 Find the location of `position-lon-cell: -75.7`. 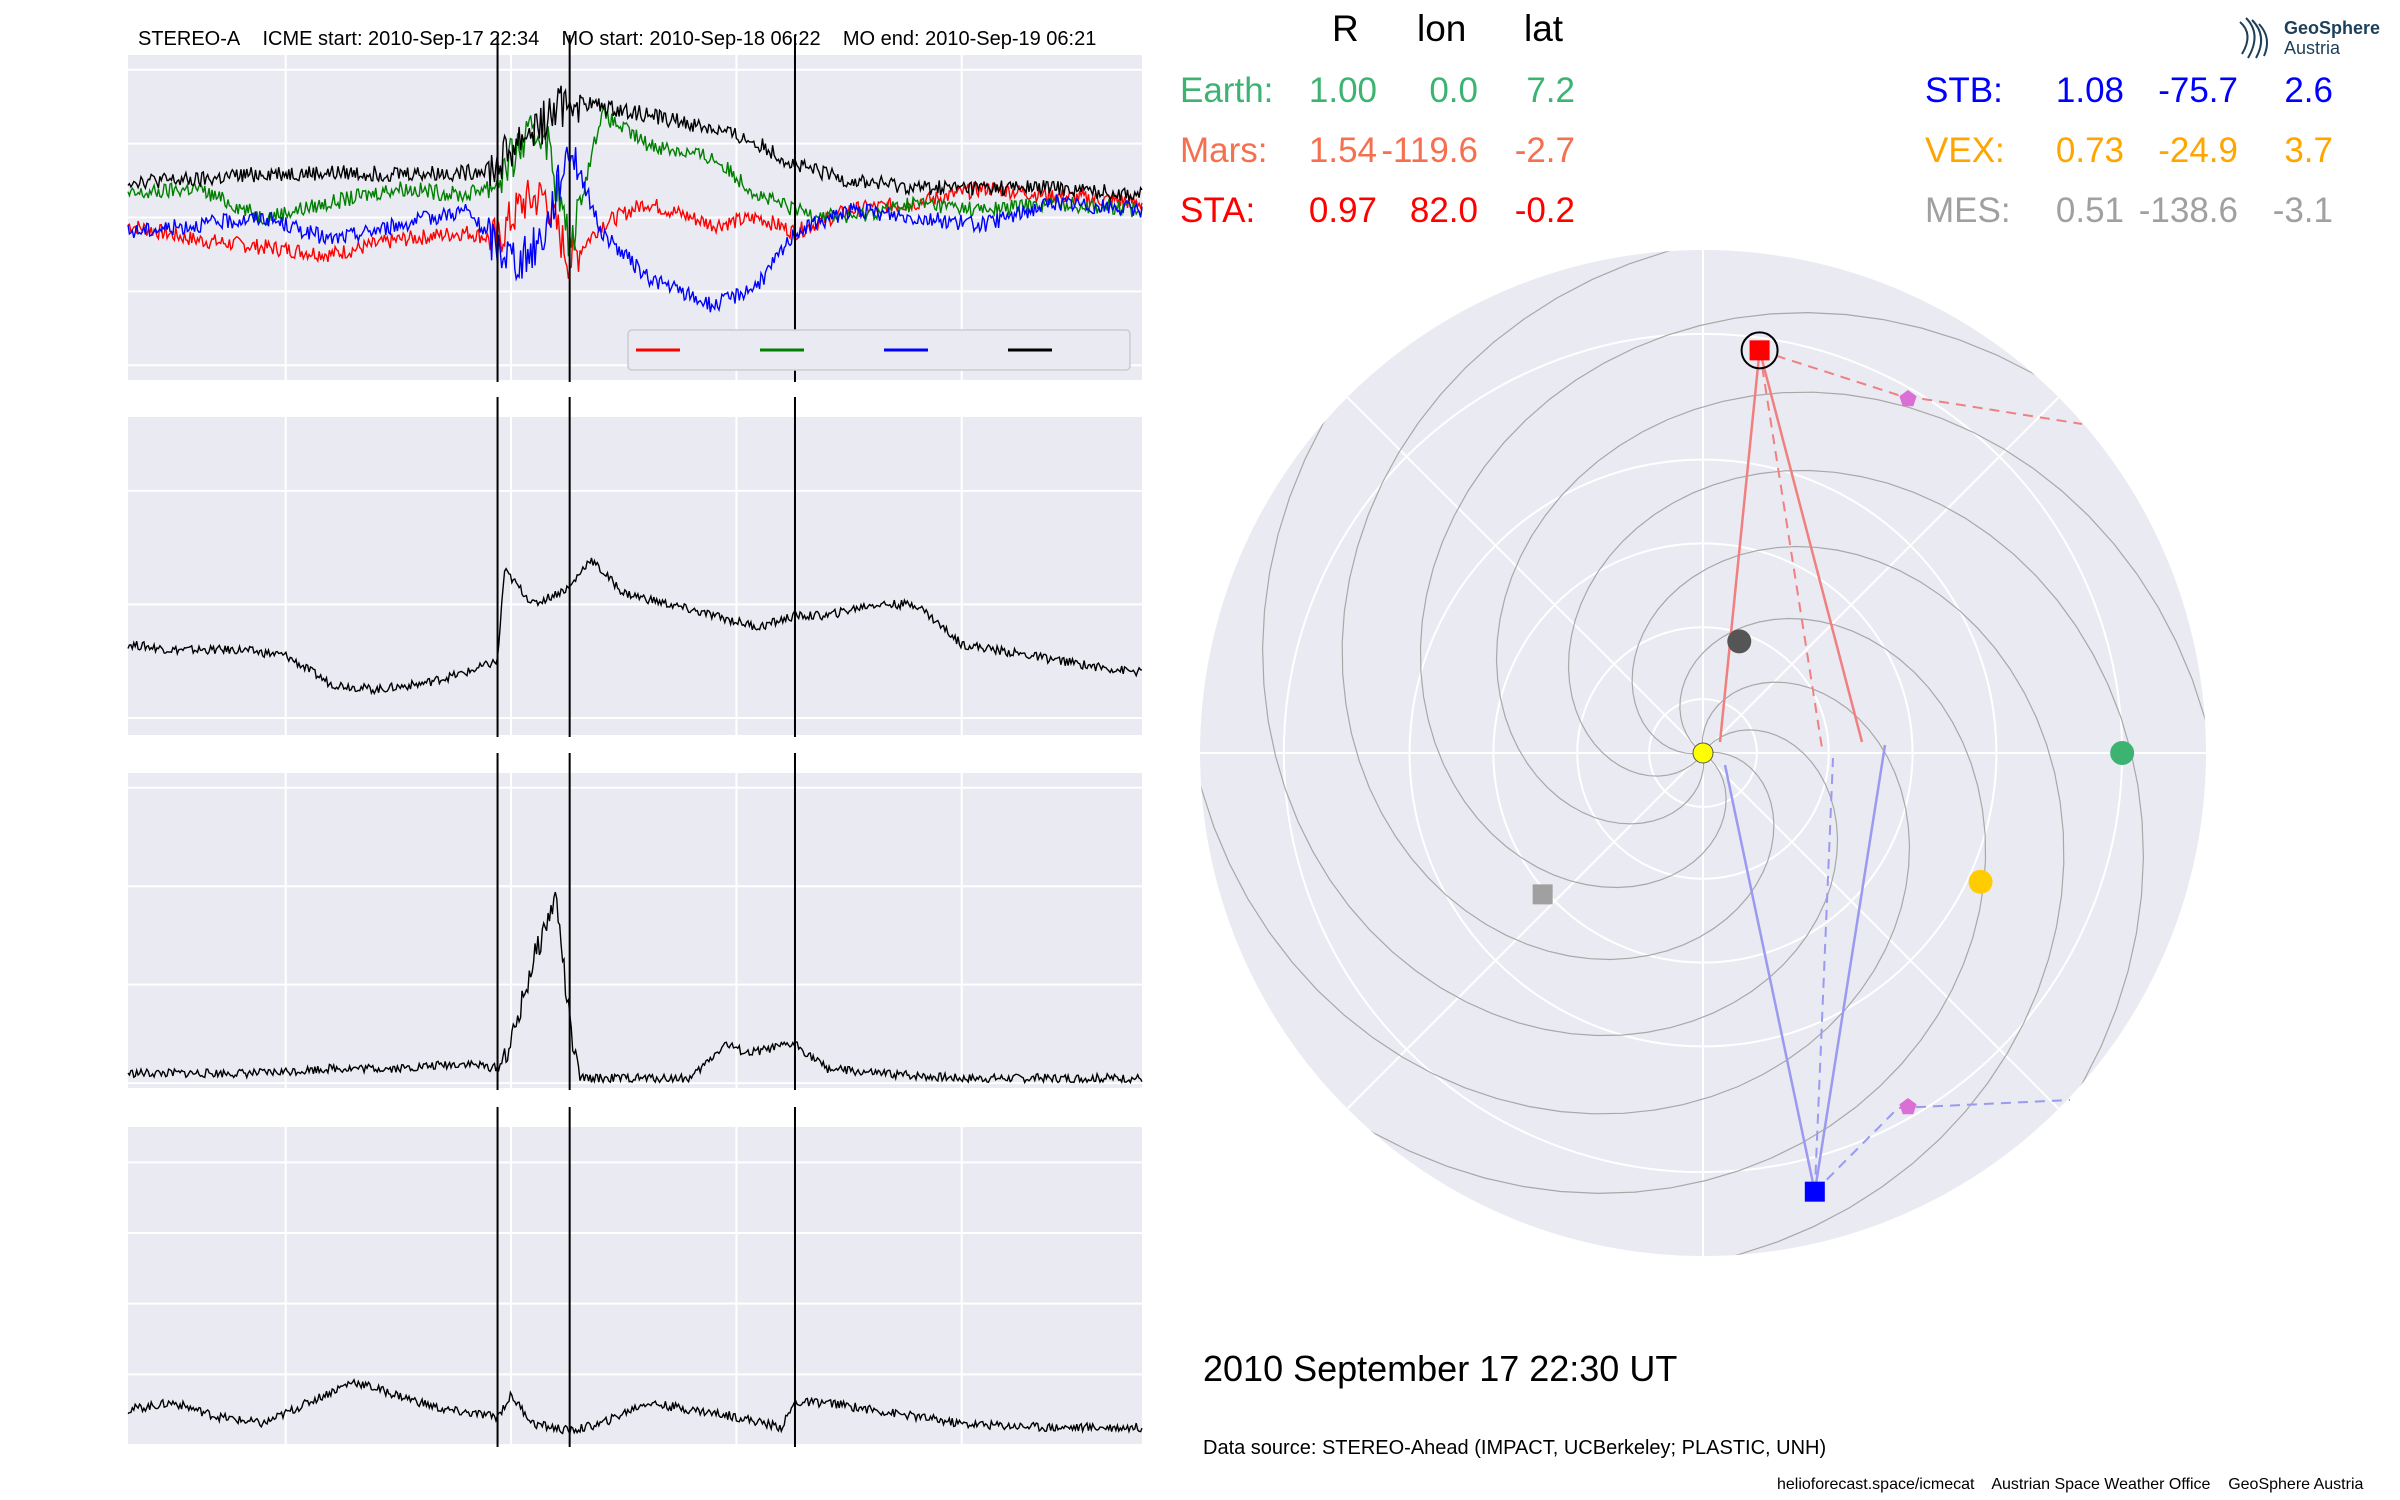

position-lon-cell: -75.7 is located at coordinates (2198, 90).